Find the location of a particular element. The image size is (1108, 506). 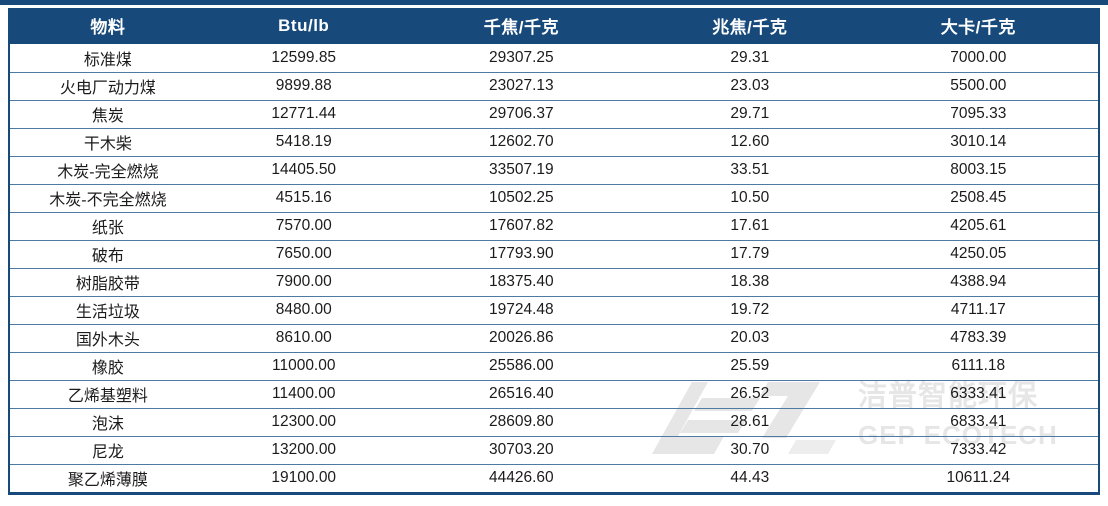

material-cell: 破布 is located at coordinates (108, 253).